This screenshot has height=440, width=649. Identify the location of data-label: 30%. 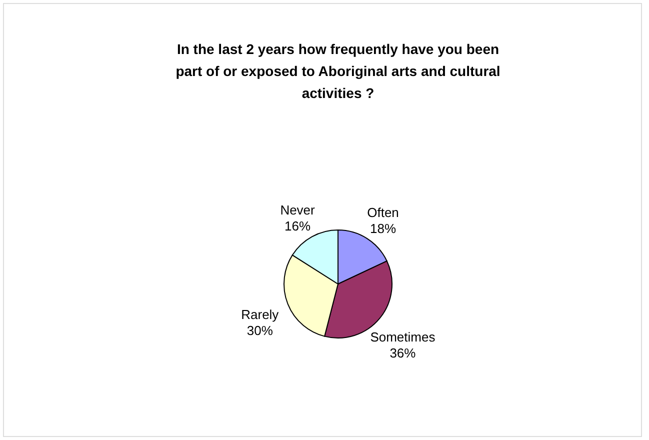
(260, 330).